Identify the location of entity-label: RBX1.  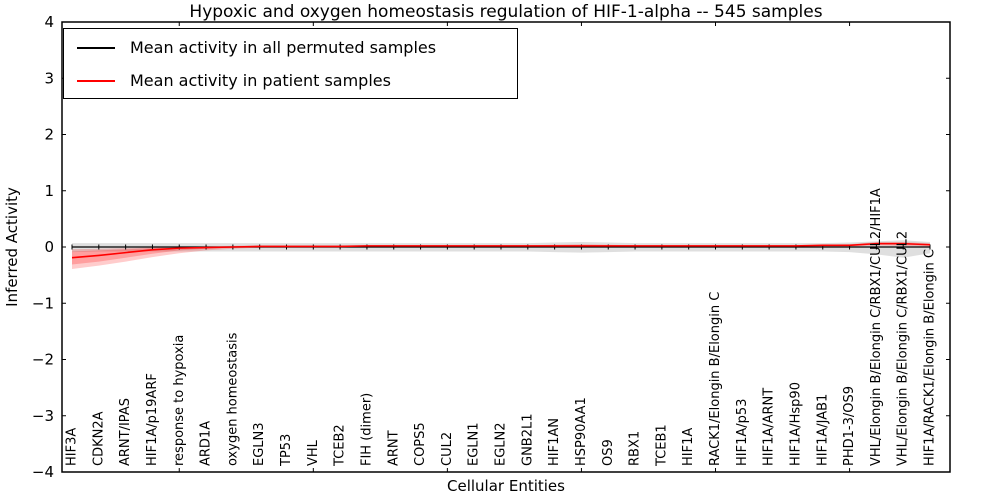
(635, 448).